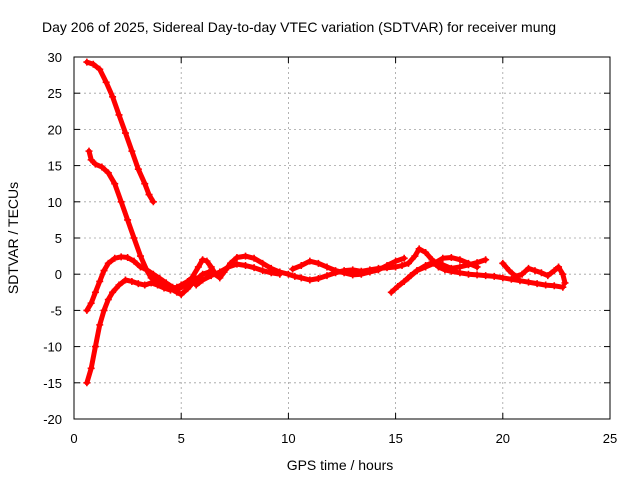  I want to click on y-tick-label: 20, so click(55, 129).